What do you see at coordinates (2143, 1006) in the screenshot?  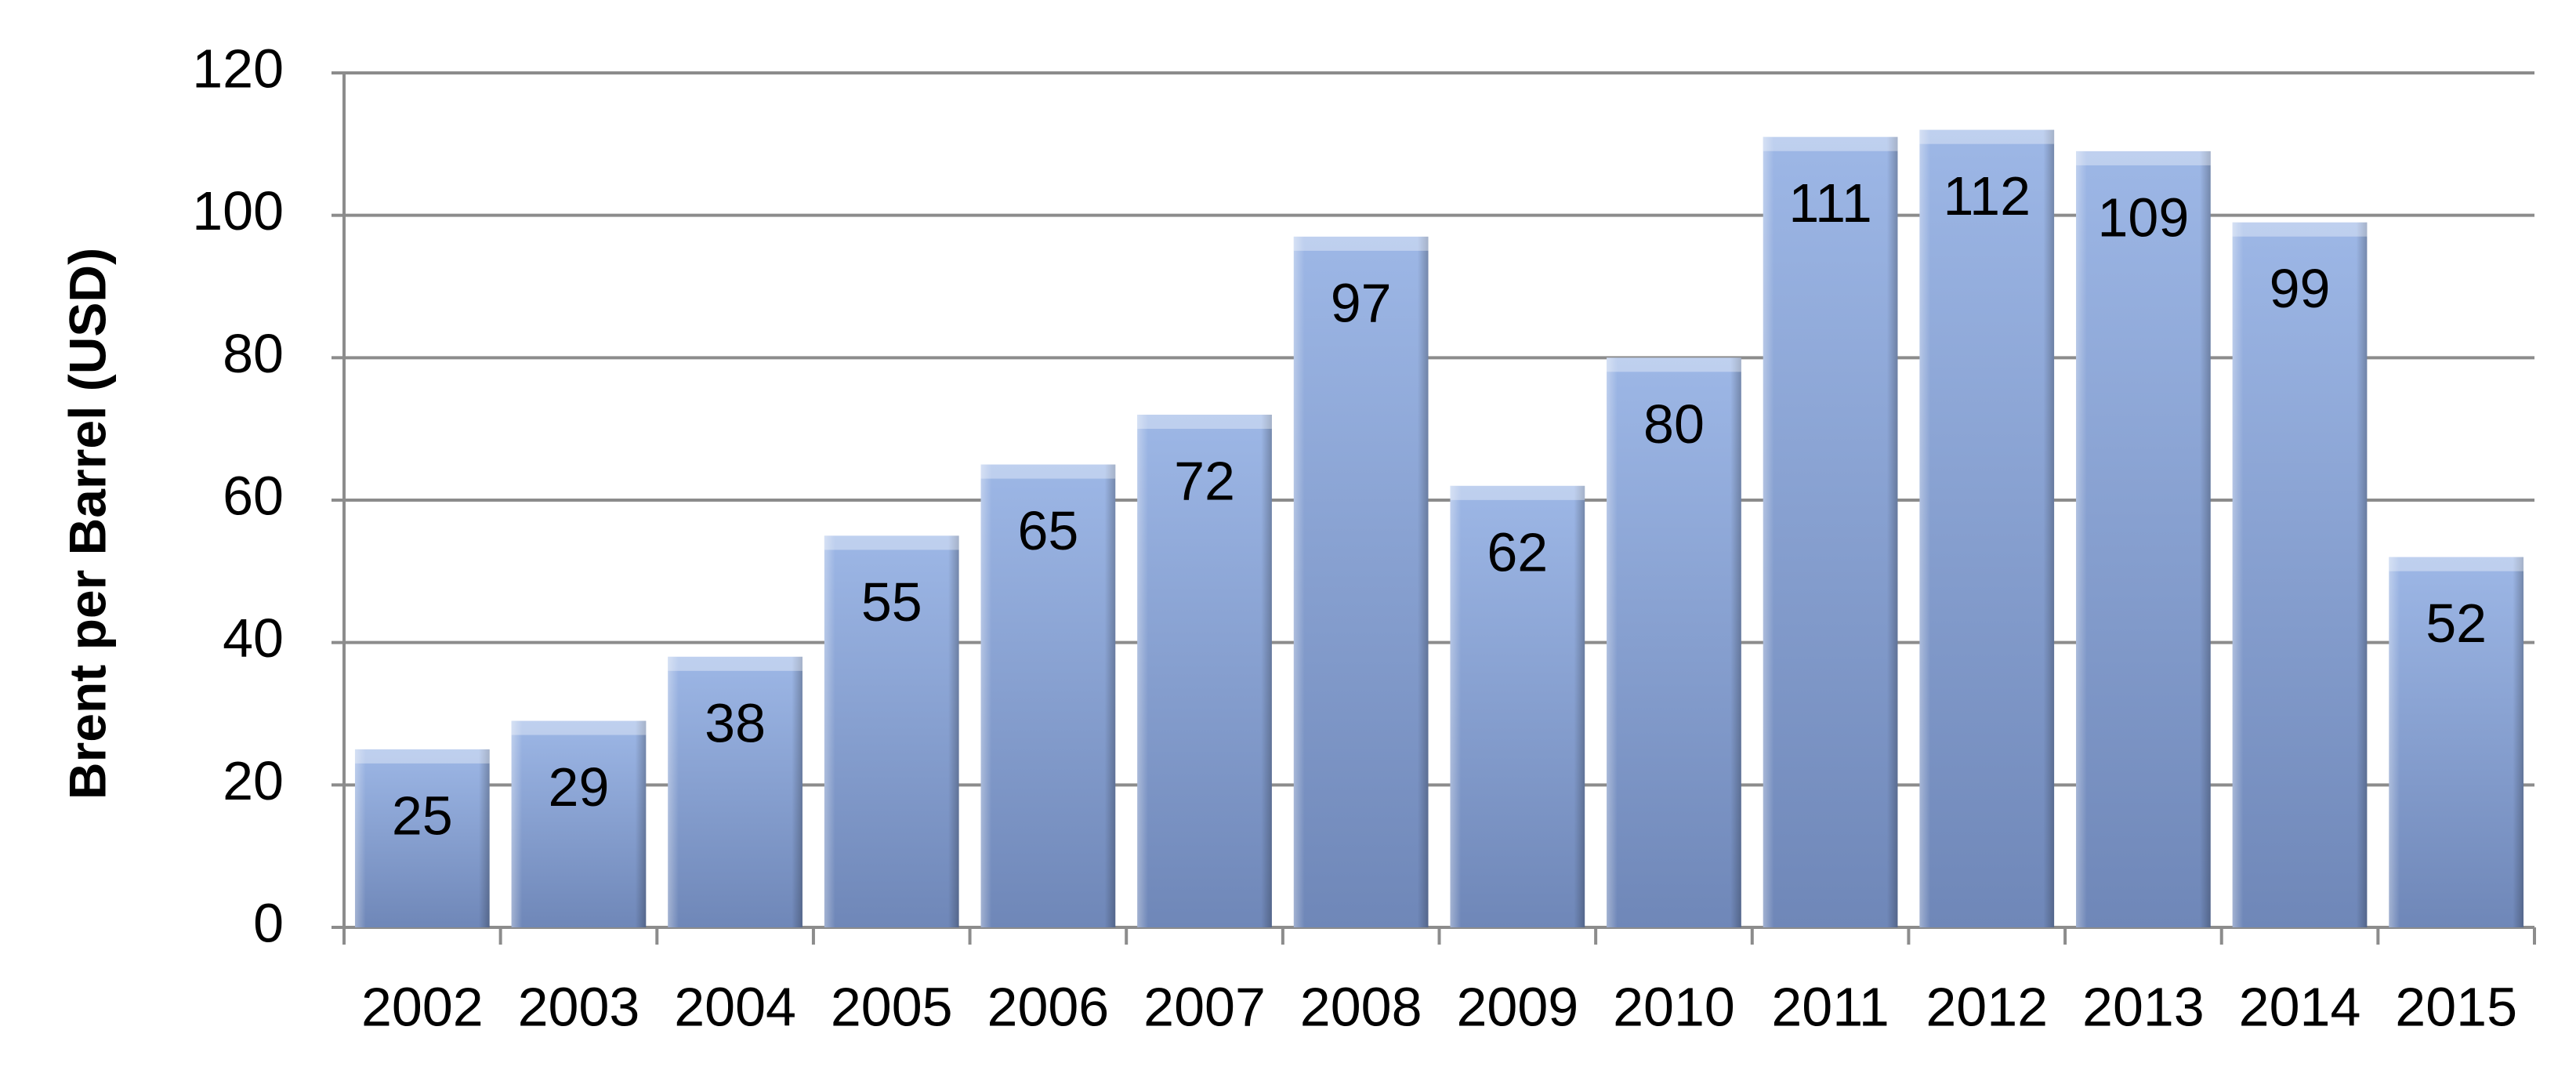 I see `x-tick-label: 2013` at bounding box center [2143, 1006].